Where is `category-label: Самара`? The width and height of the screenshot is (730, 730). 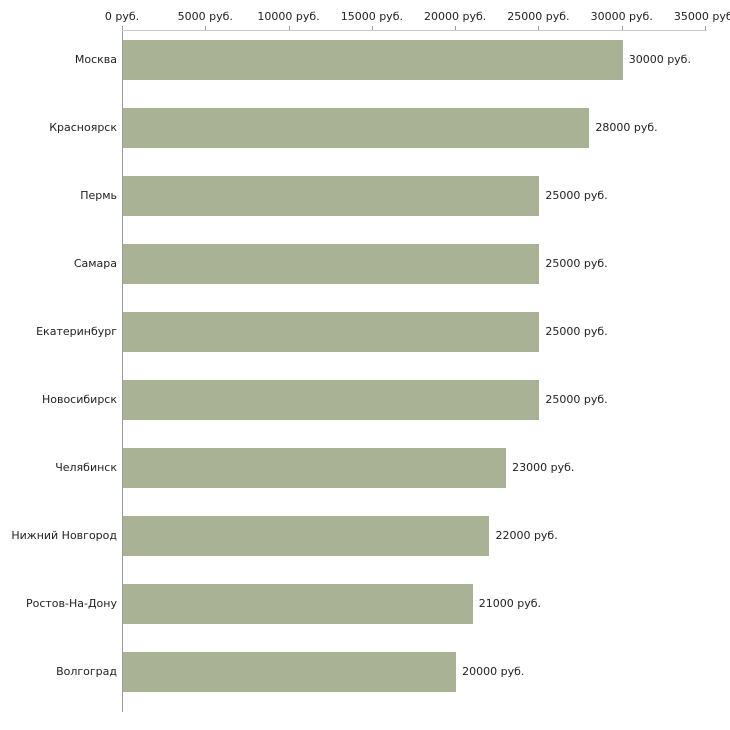 category-label: Самара is located at coordinates (95, 263).